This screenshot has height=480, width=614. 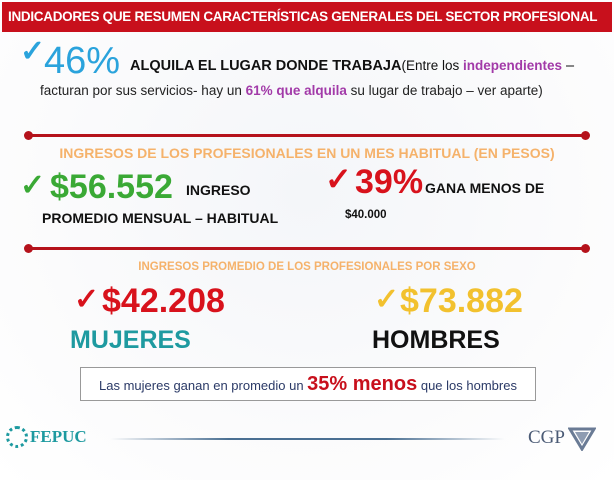 I want to click on average-income-label-2: PROMEDIO MENSUAL – HABITUAL, so click(x=160, y=218).